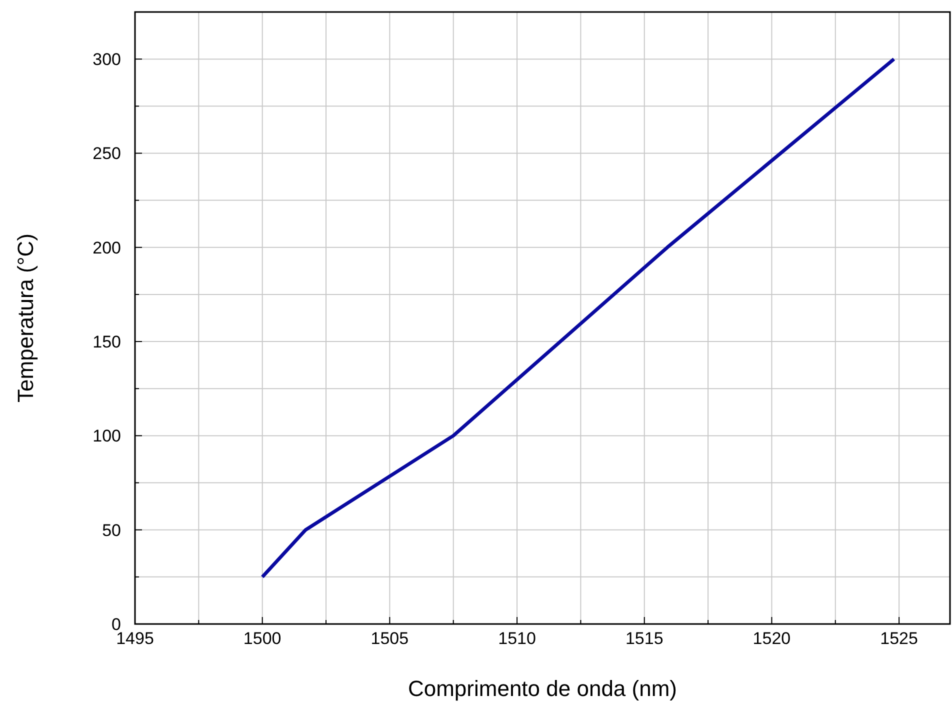 The width and height of the screenshot is (952, 708). What do you see at coordinates (106, 436) in the screenshot?
I see `y-tick-label: 100` at bounding box center [106, 436].